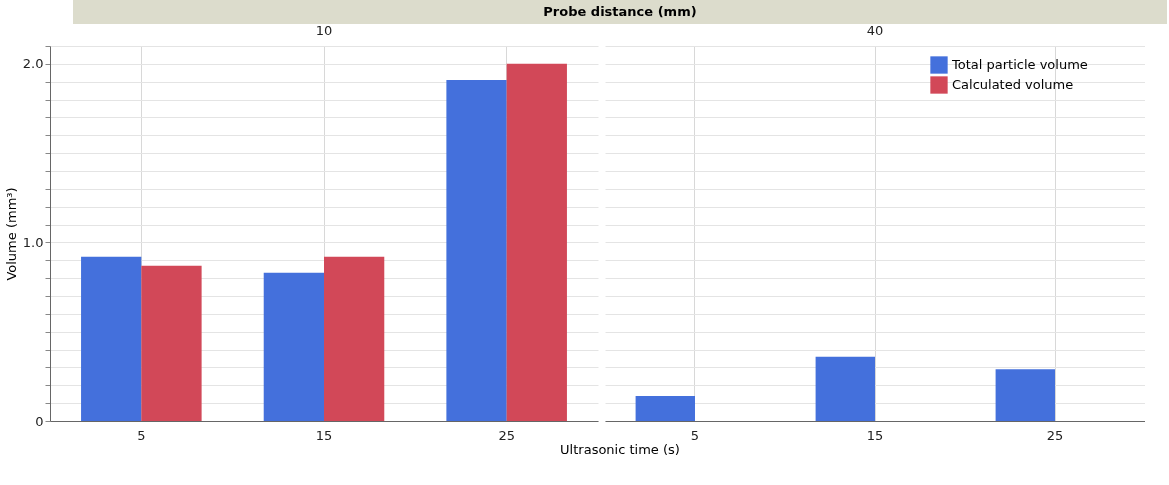 Image resolution: width=1169 pixels, height=485 pixels. I want to click on x-axis-title: Ultrasonic time (s), so click(620, 449).